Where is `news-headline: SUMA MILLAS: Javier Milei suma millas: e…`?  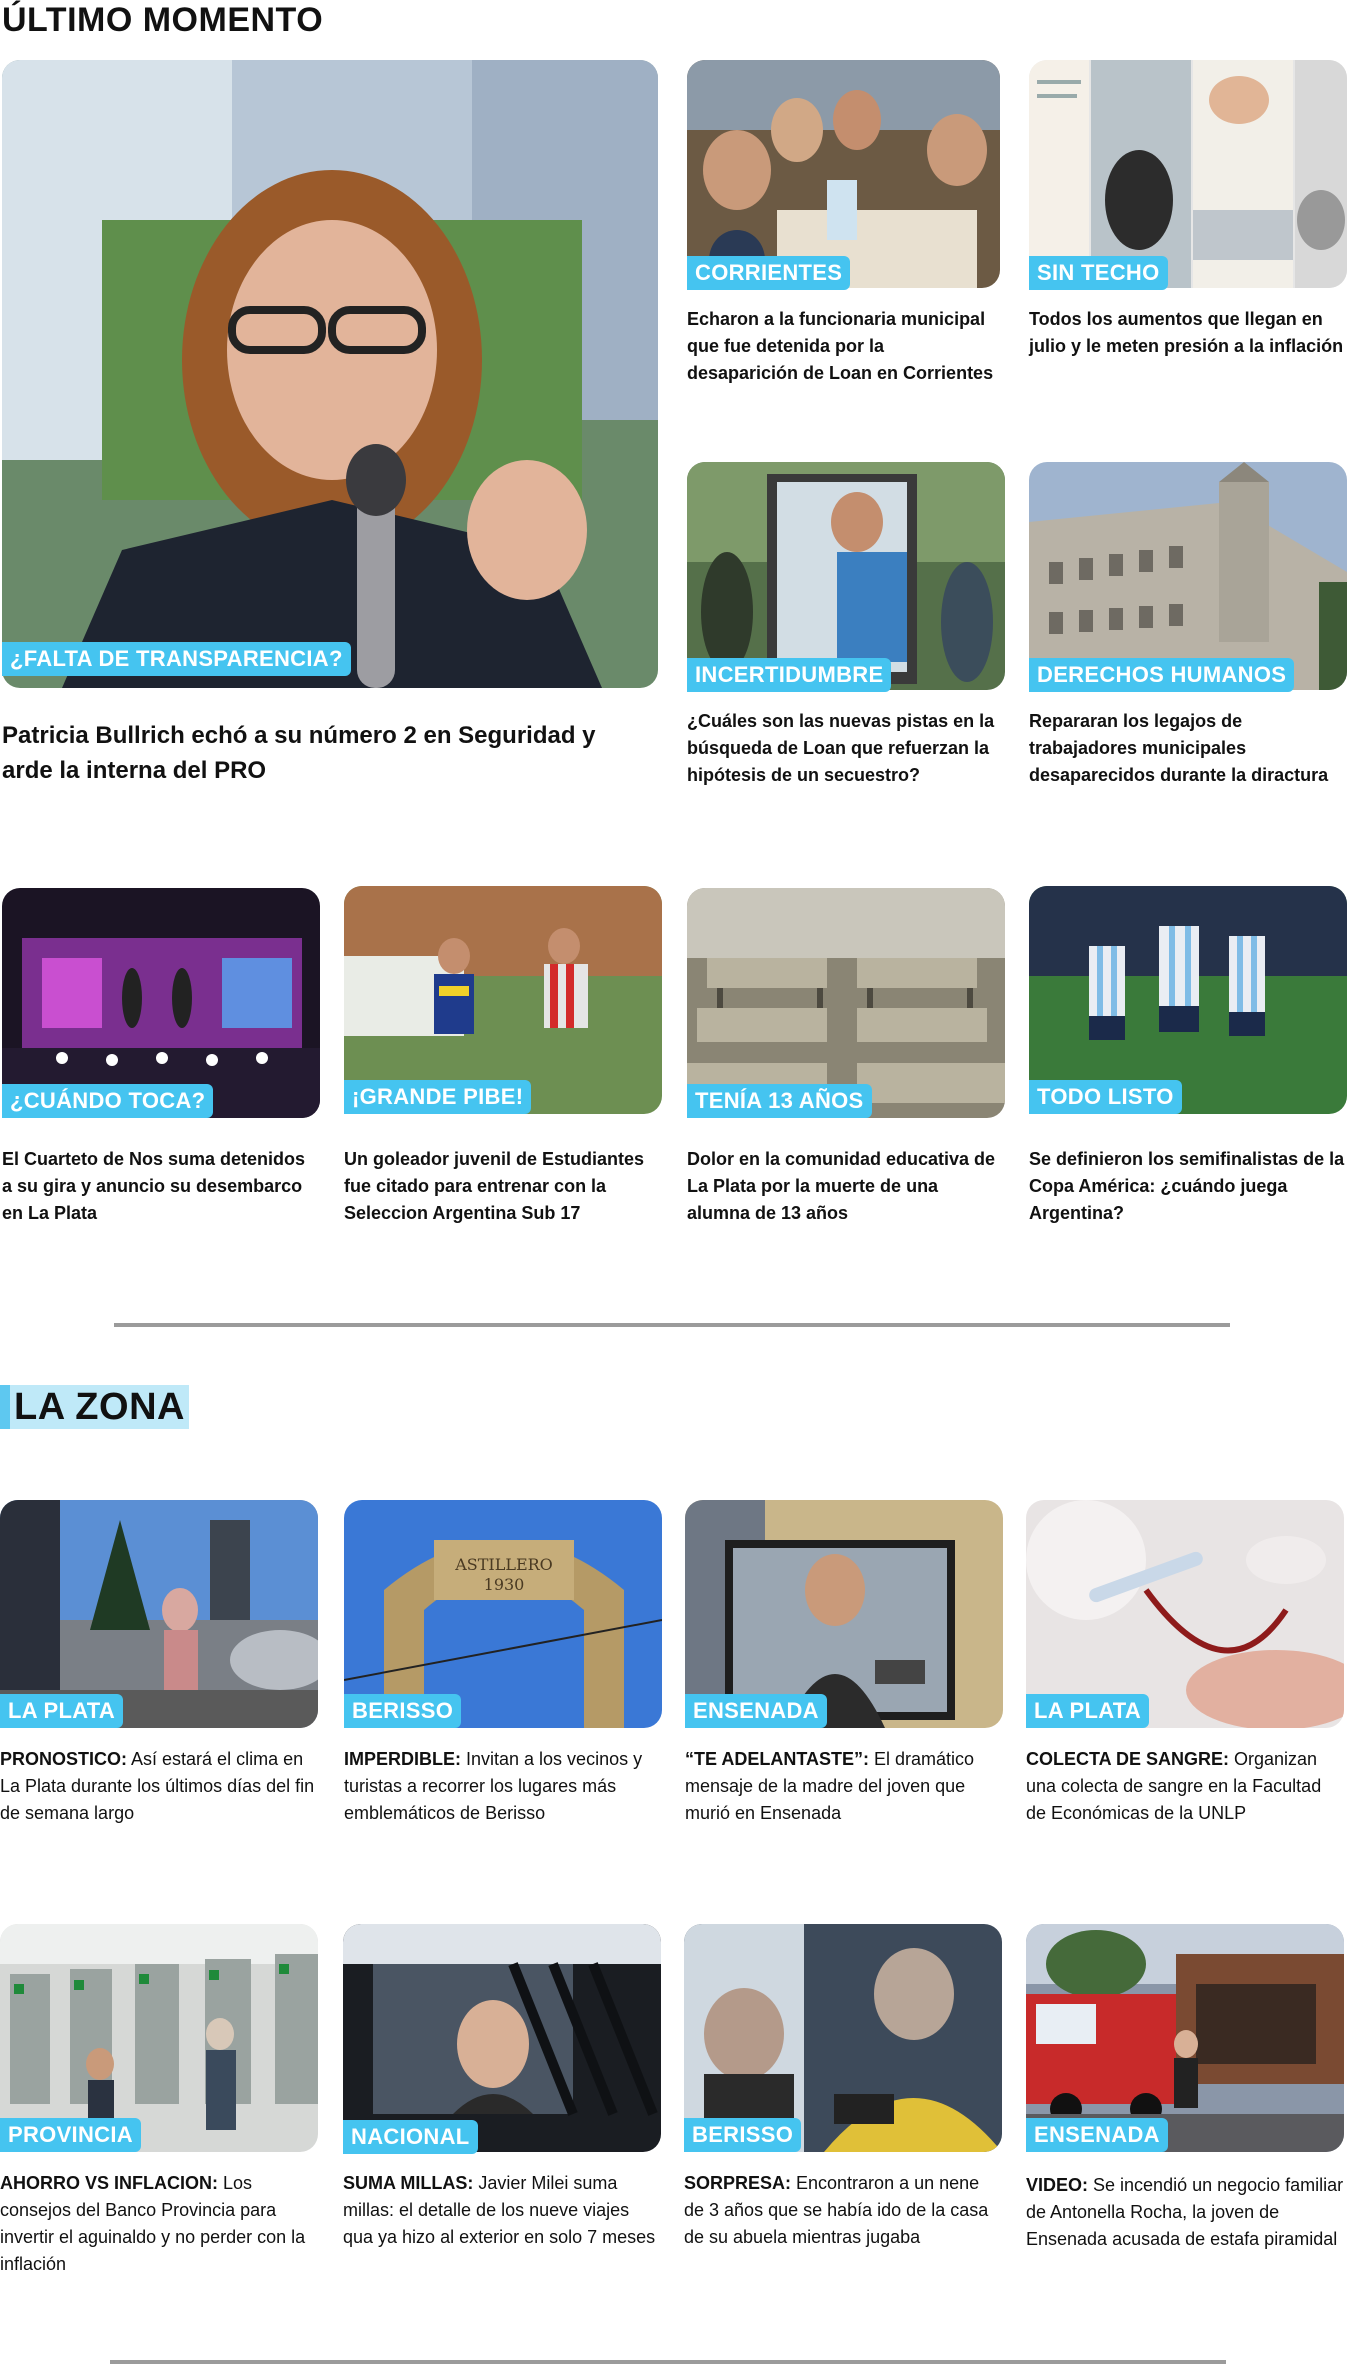 news-headline: SUMA MILLAS: Javier Milei suma millas: e… is located at coordinates (502, 2210).